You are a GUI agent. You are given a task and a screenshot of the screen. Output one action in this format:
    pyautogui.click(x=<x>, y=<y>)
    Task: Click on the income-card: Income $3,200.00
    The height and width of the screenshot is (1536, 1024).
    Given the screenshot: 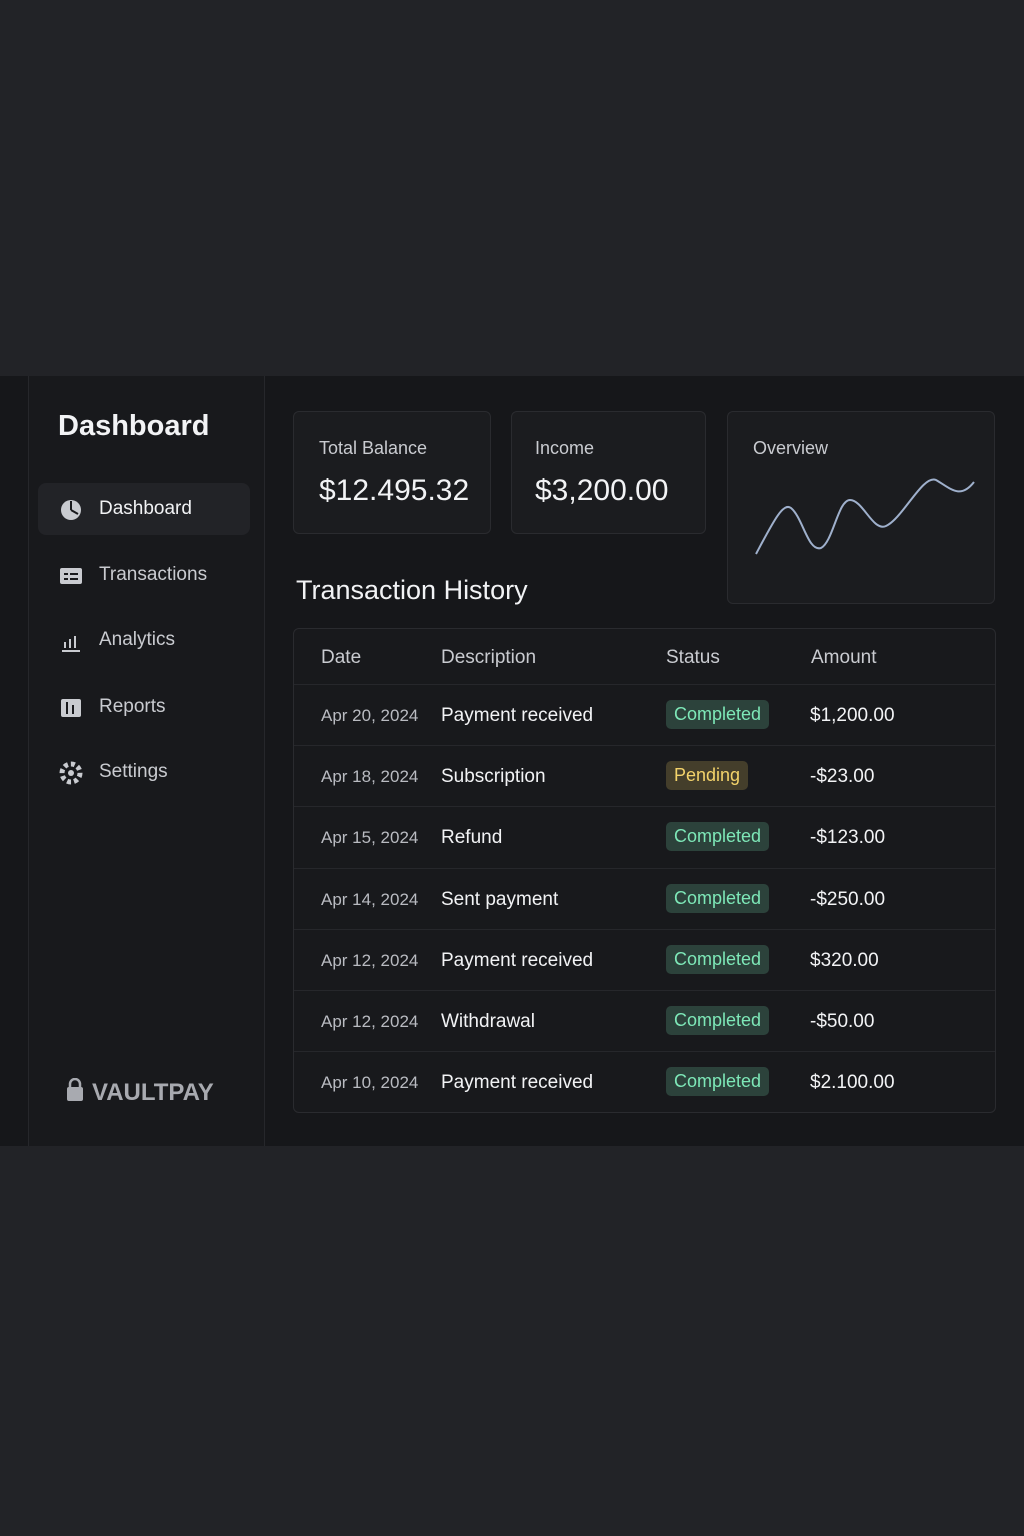 What is the action you would take?
    pyautogui.click(x=608, y=472)
    